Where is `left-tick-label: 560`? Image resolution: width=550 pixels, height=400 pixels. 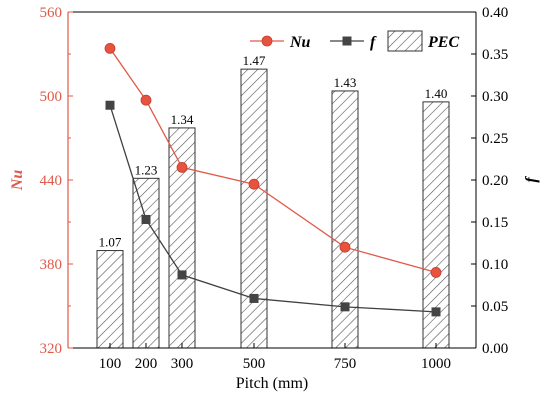 left-tick-label: 560 is located at coordinates (51, 13).